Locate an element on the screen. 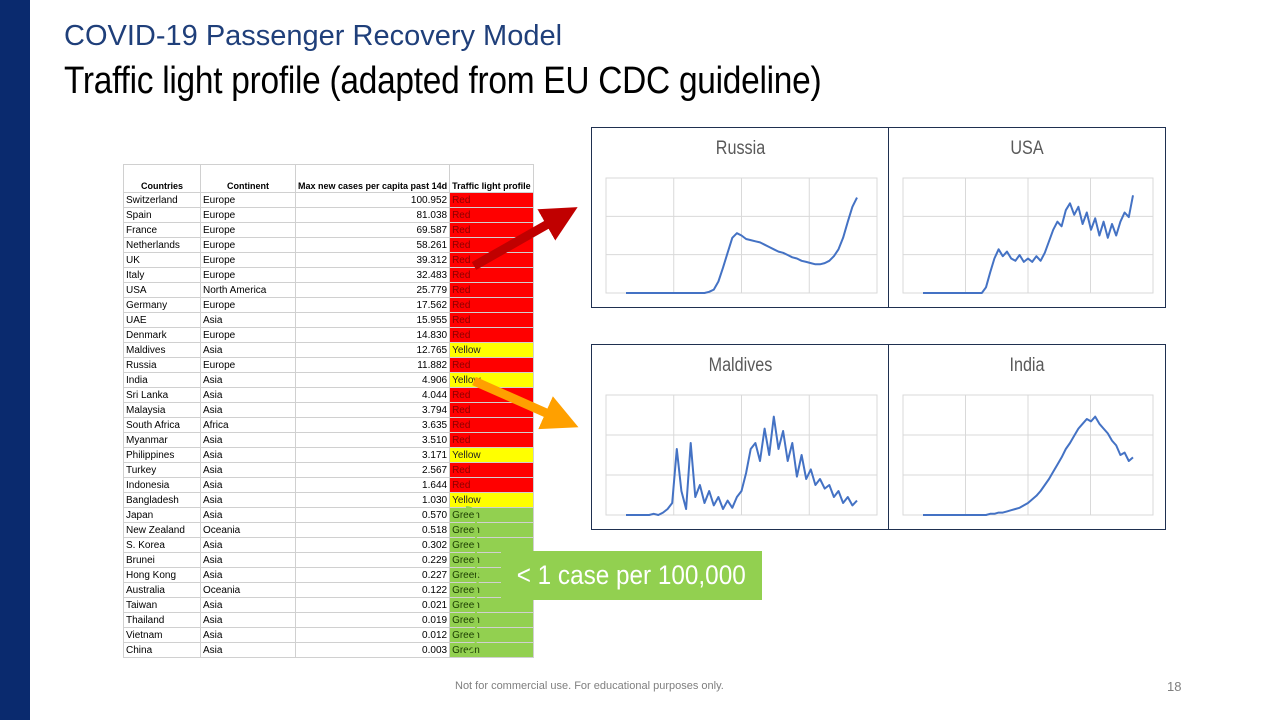 This screenshot has height=720, width=1280. left-accent-bar is located at coordinates (15, 360).